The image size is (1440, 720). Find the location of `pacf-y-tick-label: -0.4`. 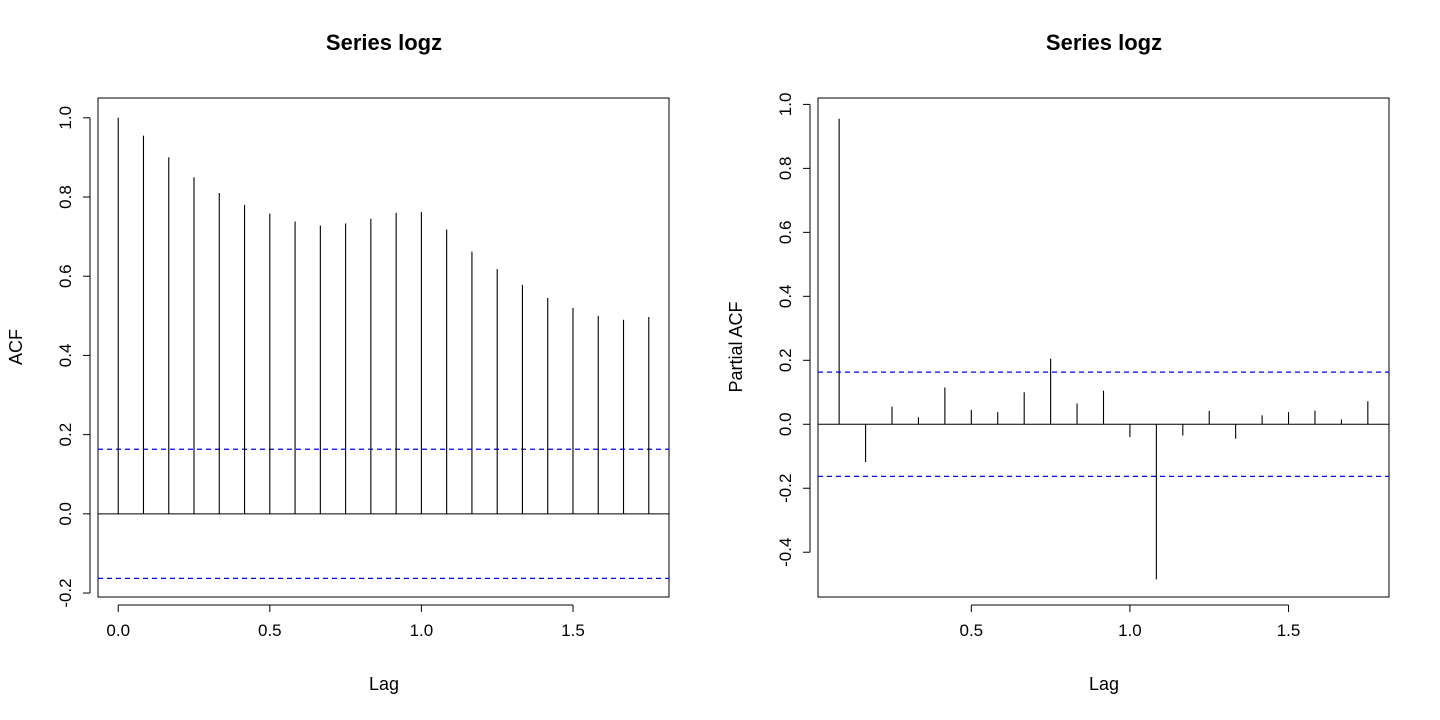

pacf-y-tick-label: -0.4 is located at coordinates (785, 552).